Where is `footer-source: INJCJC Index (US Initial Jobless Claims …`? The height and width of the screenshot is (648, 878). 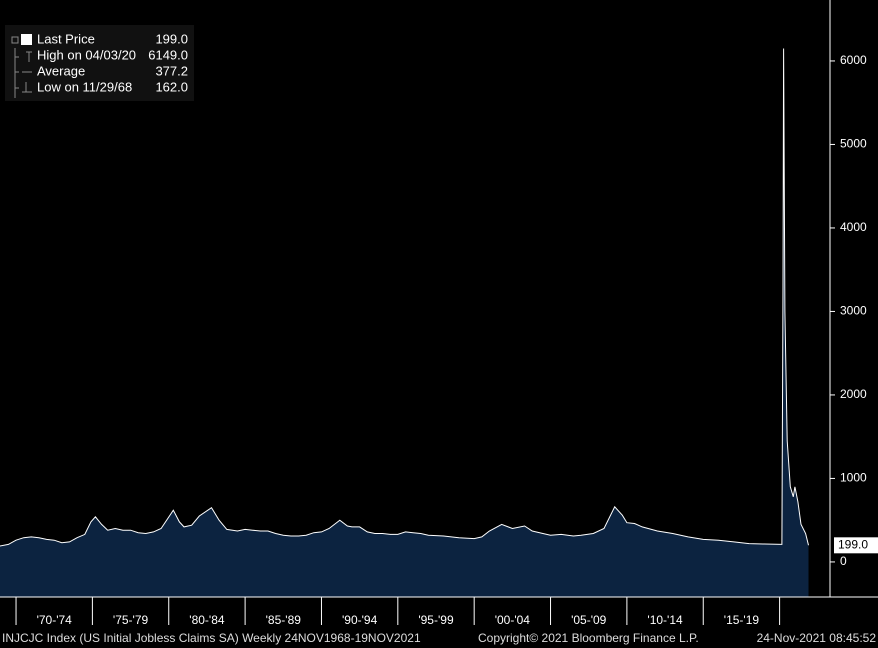
footer-source: INJCJC Index (US Initial Jobless Claims … is located at coordinates (211, 638).